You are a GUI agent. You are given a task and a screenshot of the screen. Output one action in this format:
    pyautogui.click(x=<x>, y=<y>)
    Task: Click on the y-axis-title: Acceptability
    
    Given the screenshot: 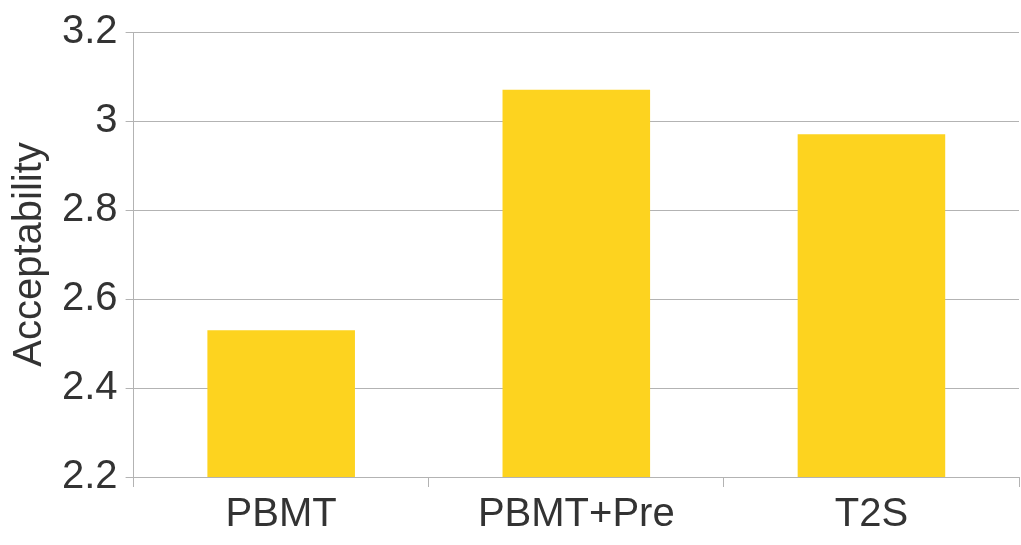 What is the action you would take?
    pyautogui.click(x=27, y=254)
    